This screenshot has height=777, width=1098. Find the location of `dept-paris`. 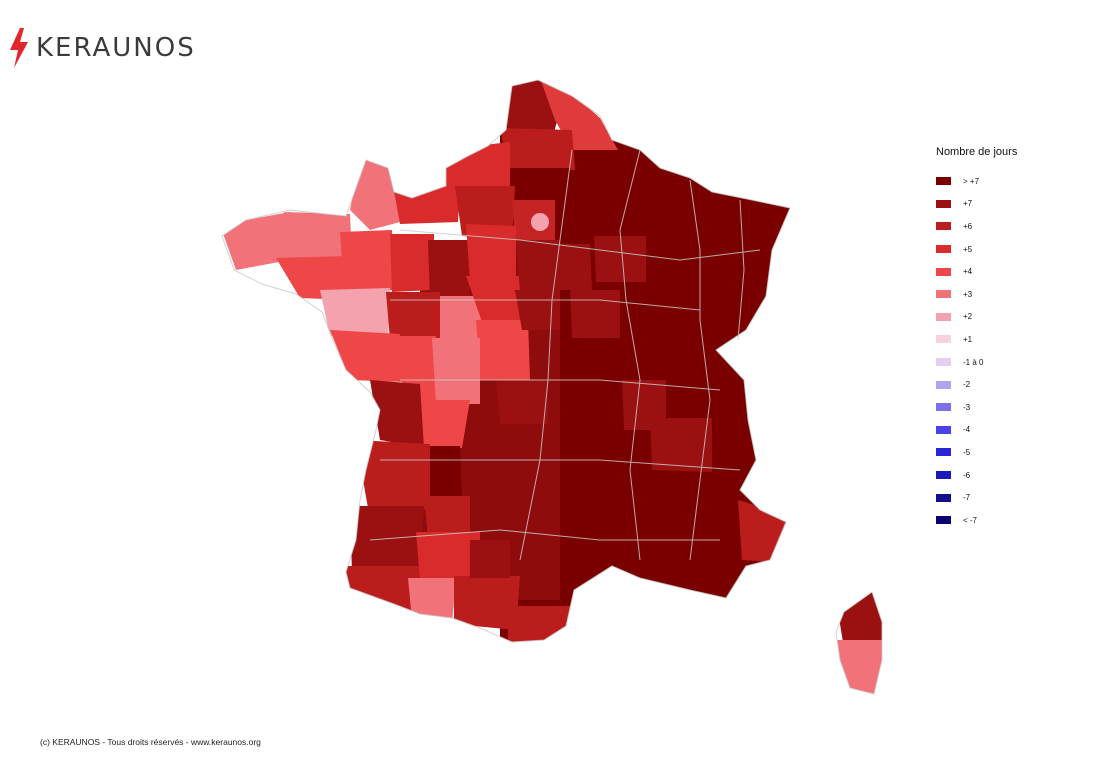

dept-paris is located at coordinates (540, 222).